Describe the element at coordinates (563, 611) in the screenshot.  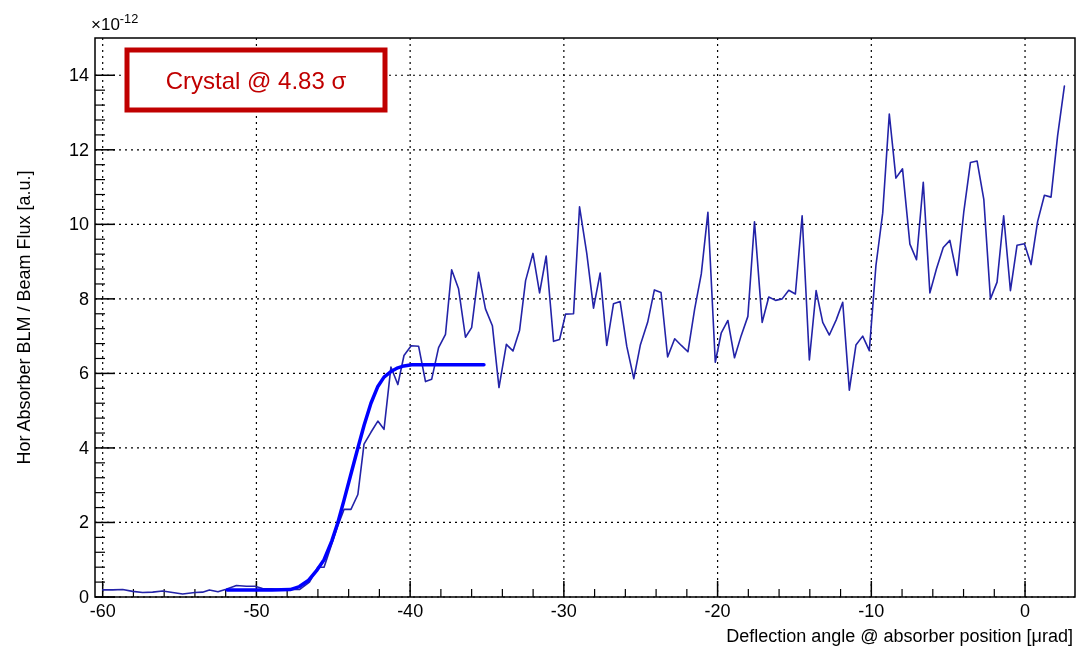
I see `x-tick-label: -30` at that location.